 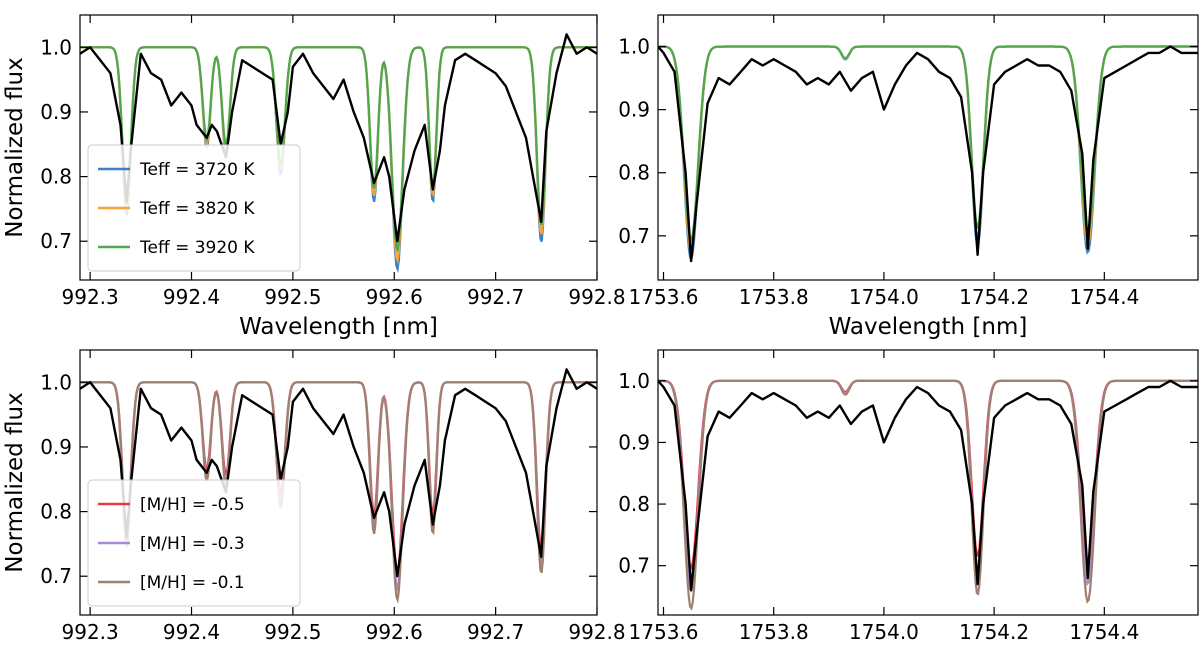 What do you see at coordinates (192, 583) in the screenshot?
I see `legend-entry: [M/H] = -0.1` at bounding box center [192, 583].